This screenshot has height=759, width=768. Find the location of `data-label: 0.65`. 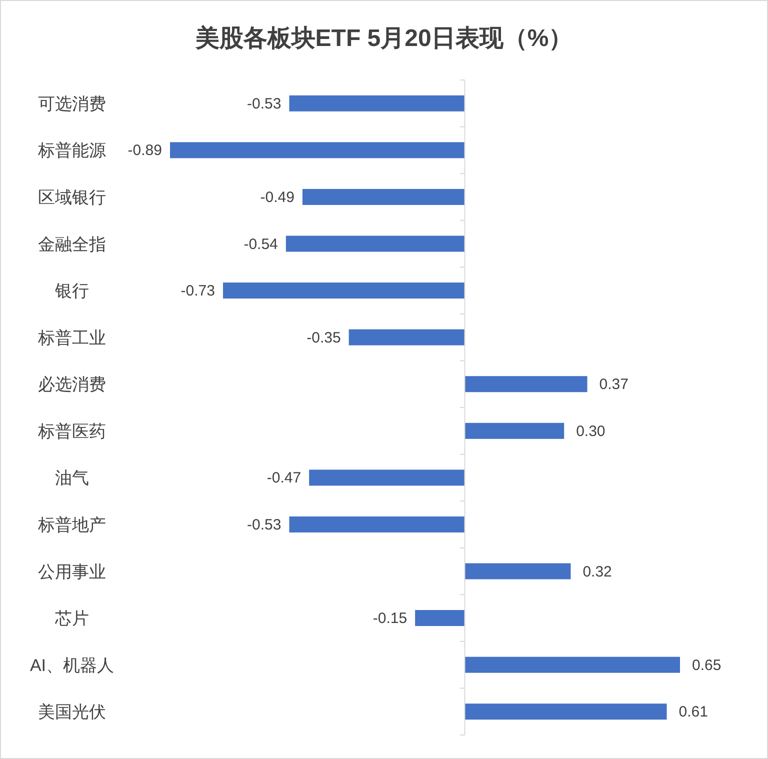

data-label: 0.65 is located at coordinates (707, 665).